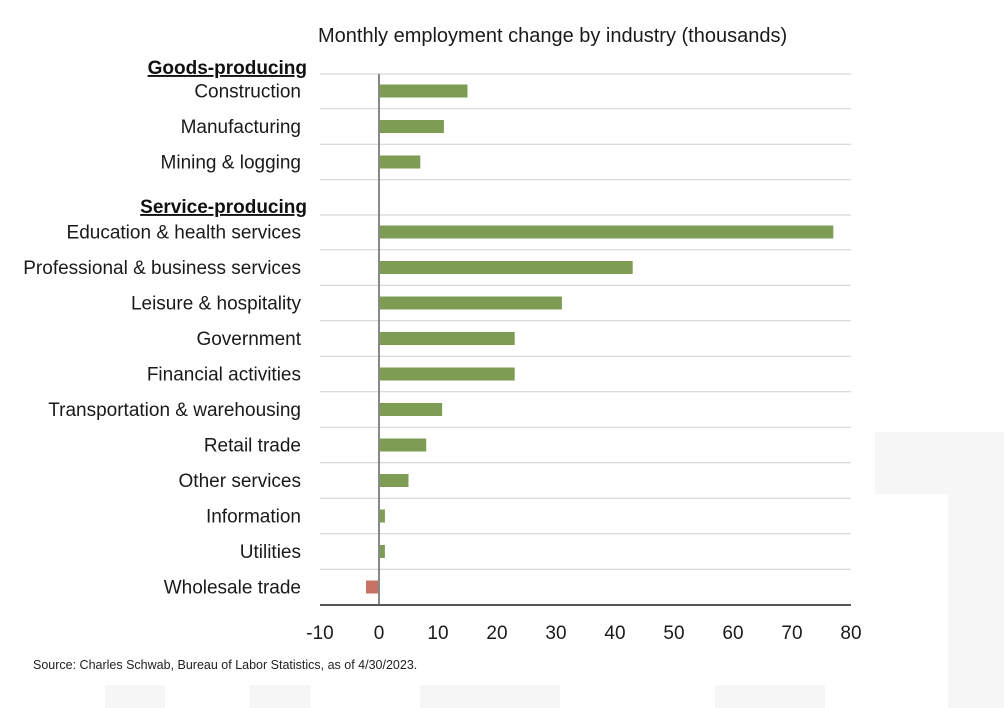 This screenshot has width=1004, height=708. What do you see at coordinates (583, 633) in the screenshot?
I see `x-tick-labels: -10 0 10 20 30 40 50 60 70 80` at bounding box center [583, 633].